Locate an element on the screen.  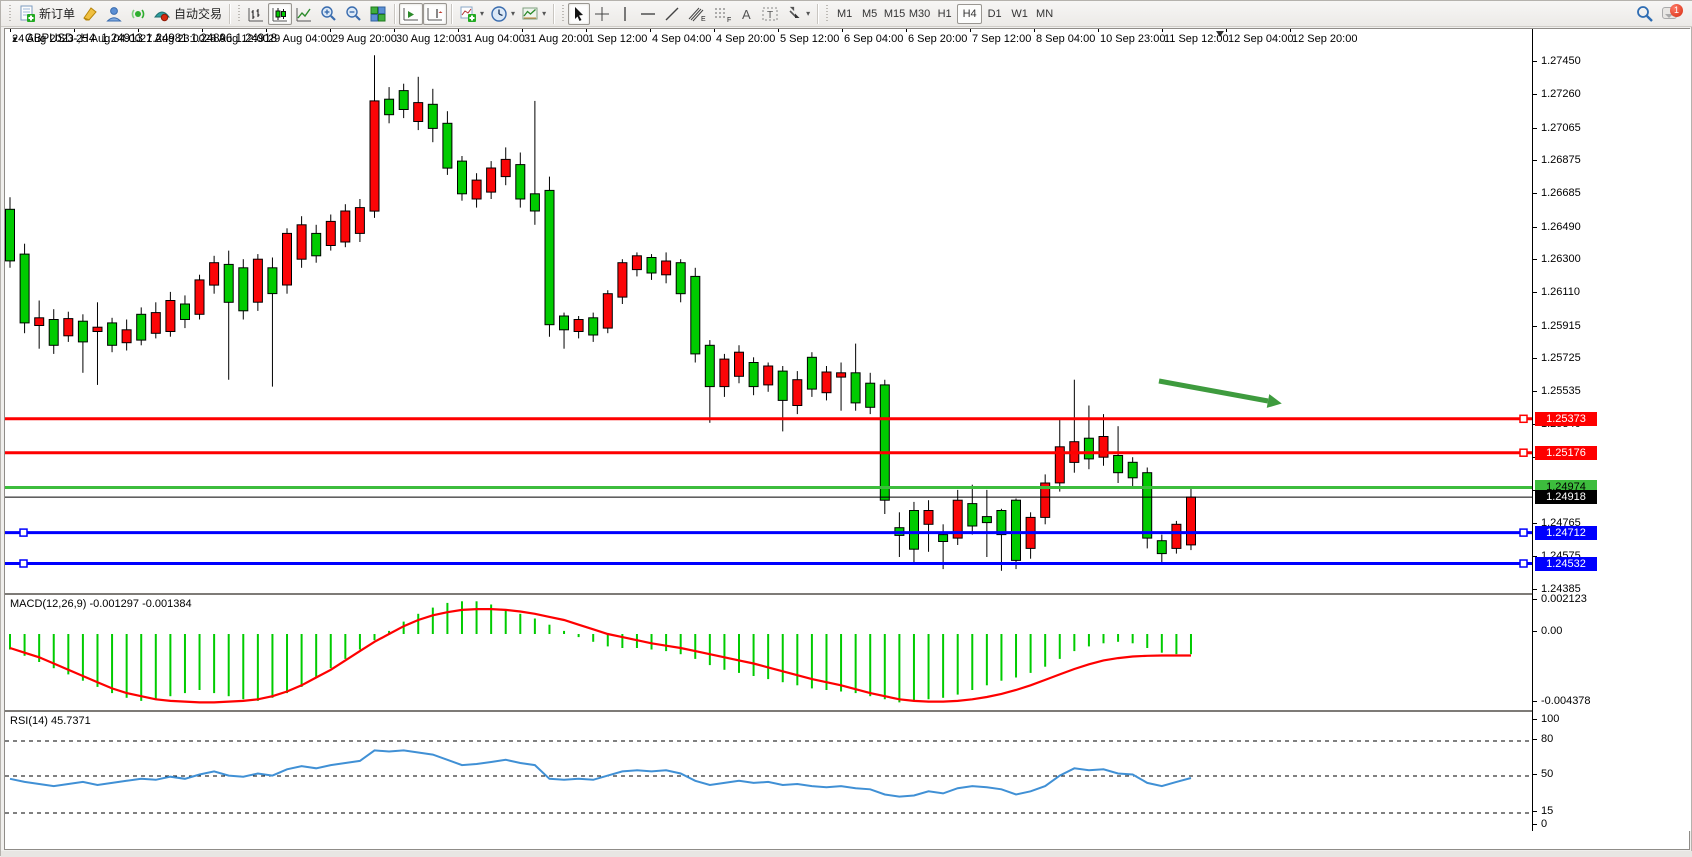
timeframe-m15: M15 is located at coordinates (894, 14).